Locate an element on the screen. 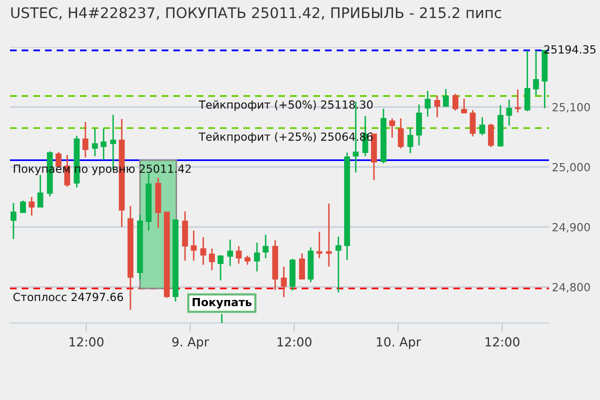 Image resolution: width=600 pixels, height=400 pixels. y-tick-label: 24,900 is located at coordinates (571, 227).